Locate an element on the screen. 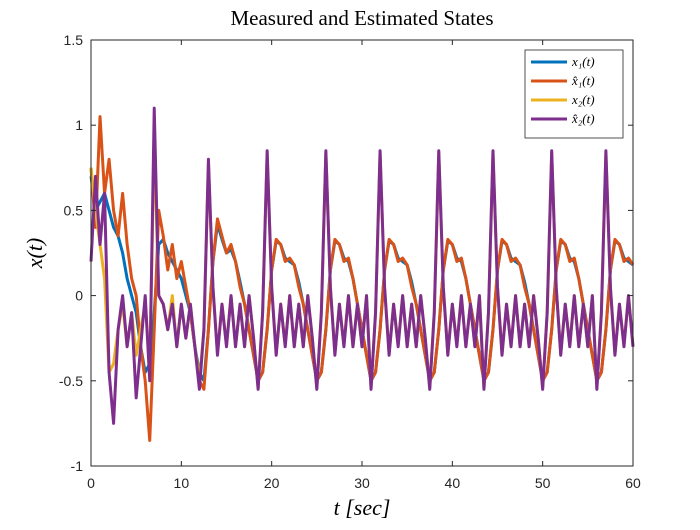  legend-label: x̂₁(t) is located at coordinates (583, 80).